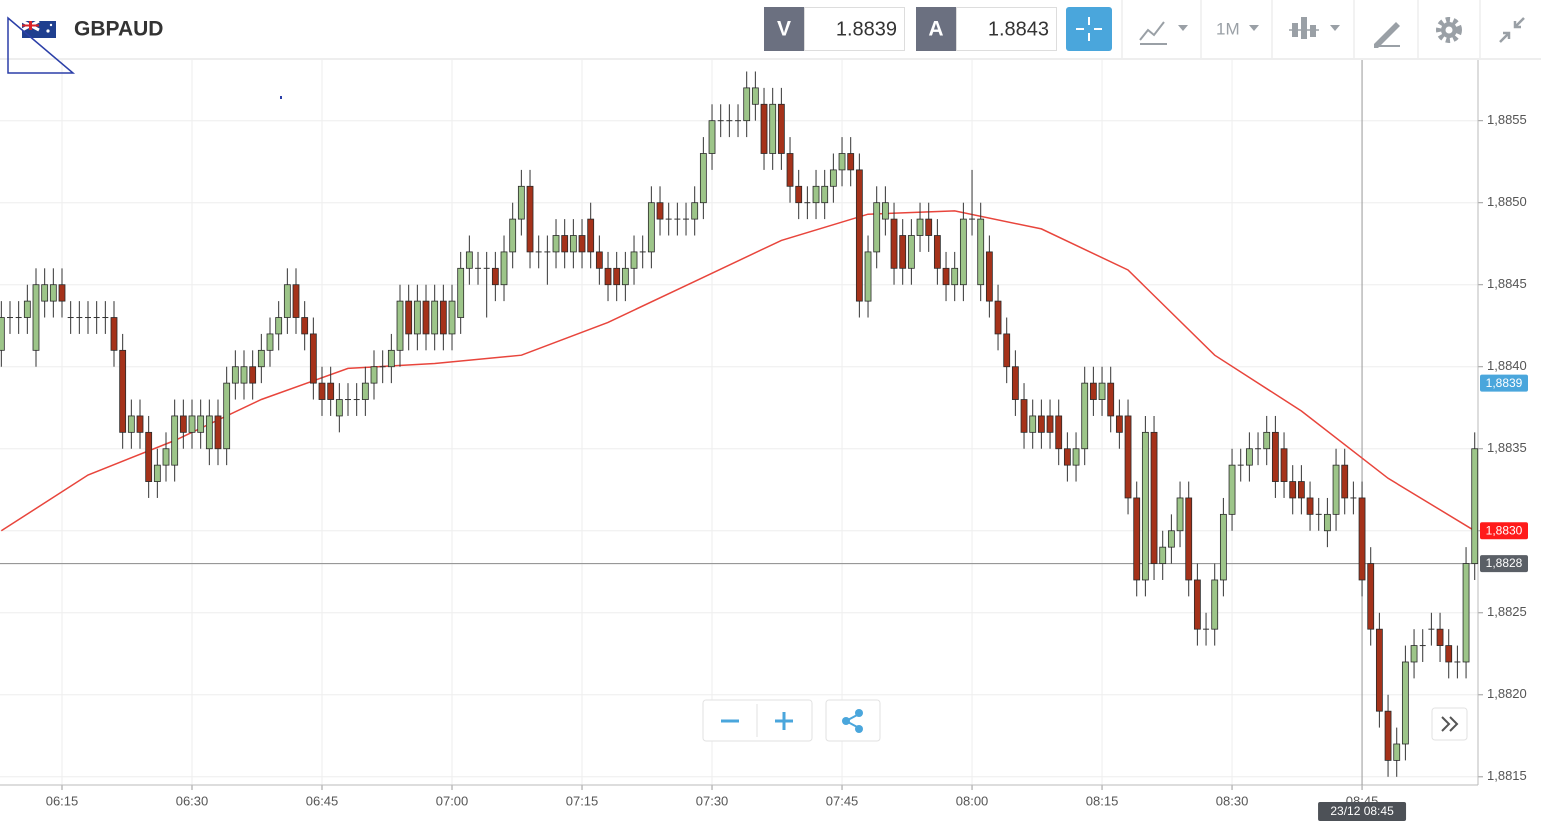  Describe the element at coordinates (1507, 693) in the screenshot. I see `y-tick-label: 1,8820` at that location.